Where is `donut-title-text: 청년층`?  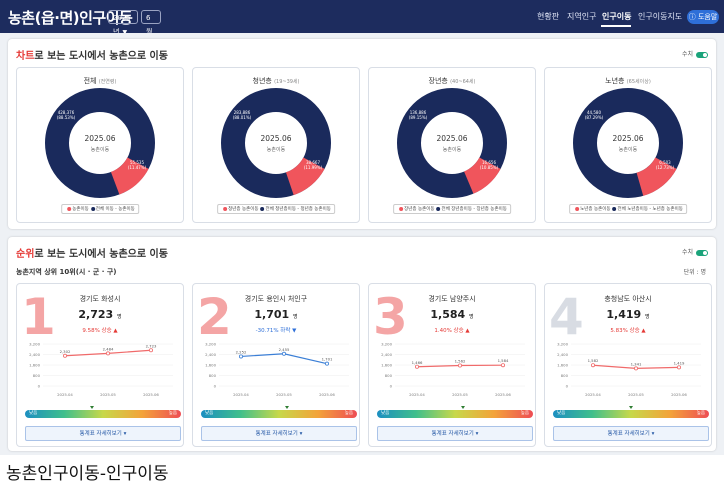 donut-title-text: 청년층 is located at coordinates (262, 81).